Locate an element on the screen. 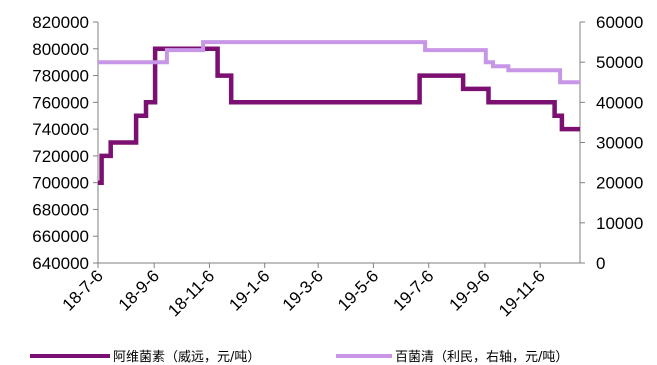 The height and width of the screenshot is (365, 657). left-y-tick-label: 820000 is located at coordinates (60, 22).